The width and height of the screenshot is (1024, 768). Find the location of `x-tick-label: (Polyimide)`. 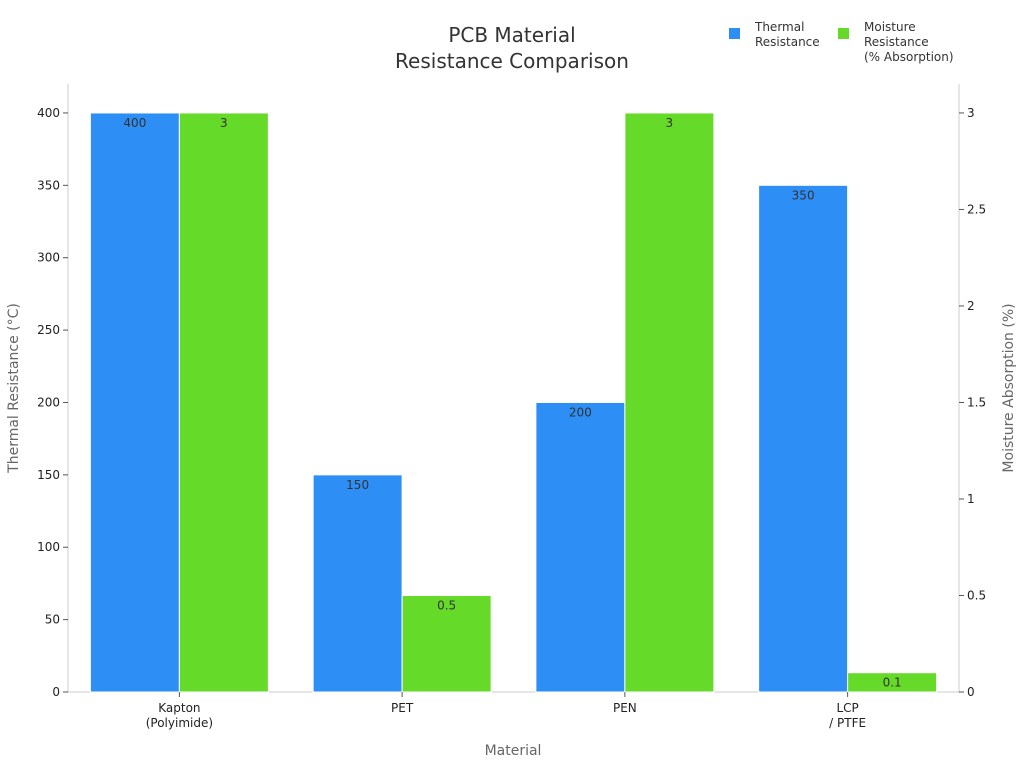

x-tick-label: (Polyimide) is located at coordinates (179, 723).